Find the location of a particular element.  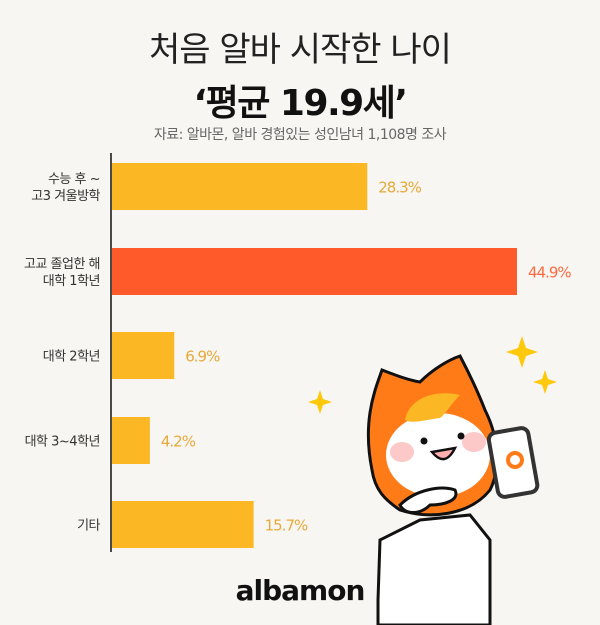

category-label: 기타 is located at coordinates (88, 526).